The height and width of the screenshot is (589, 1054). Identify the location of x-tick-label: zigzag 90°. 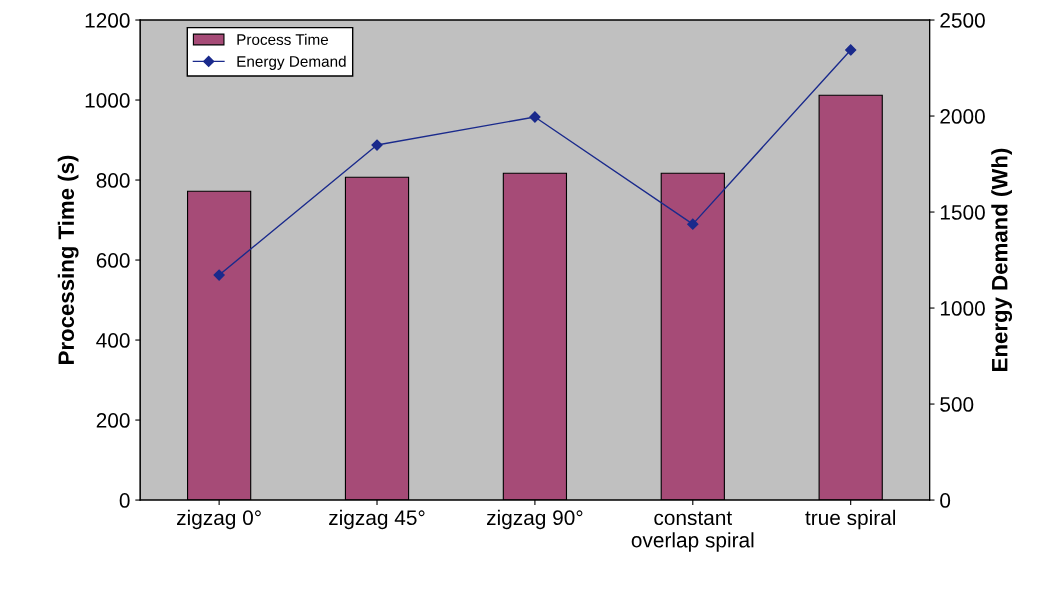
(534, 519).